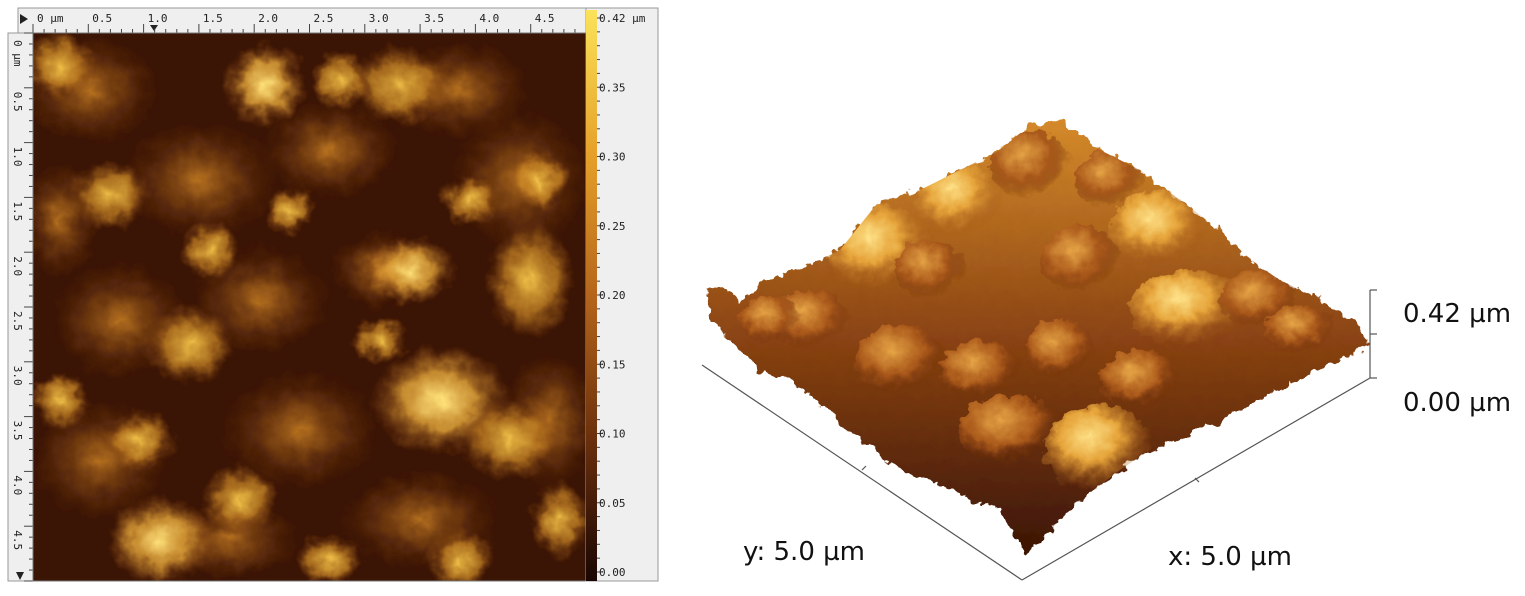 This screenshot has height=596, width=1525. What do you see at coordinates (489, 18) in the screenshot?
I see `x-ruler-label: 4.0` at bounding box center [489, 18].